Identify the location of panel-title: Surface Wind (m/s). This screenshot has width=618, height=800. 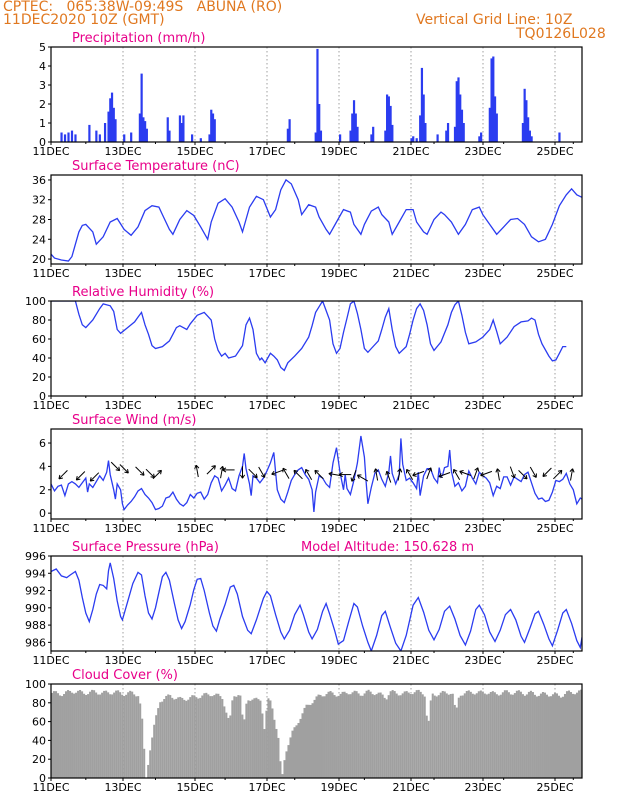
(134, 420).